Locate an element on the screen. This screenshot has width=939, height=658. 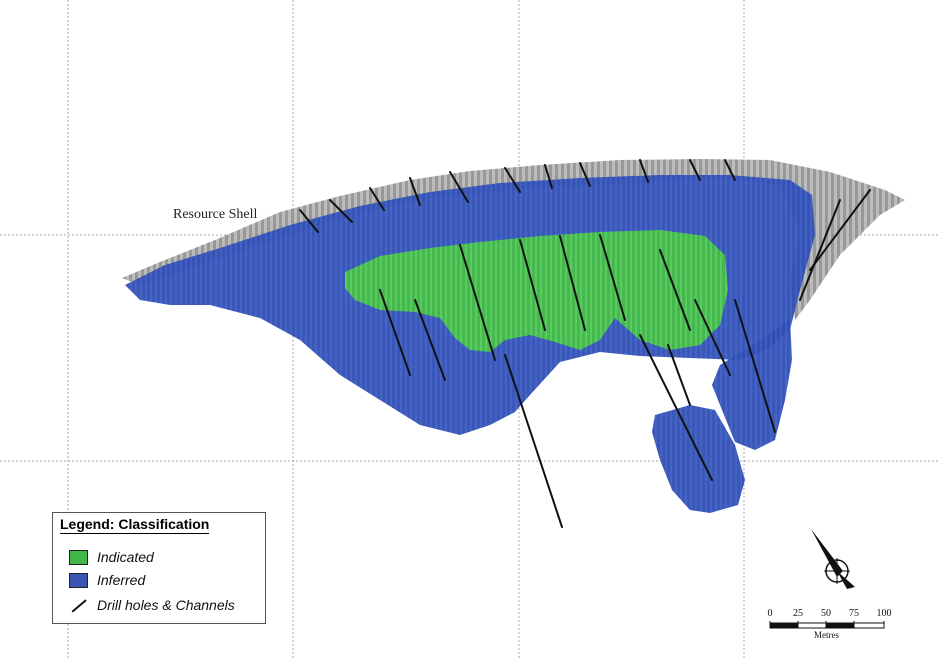
legend-item-inferred: Inferred is located at coordinates (107, 580).